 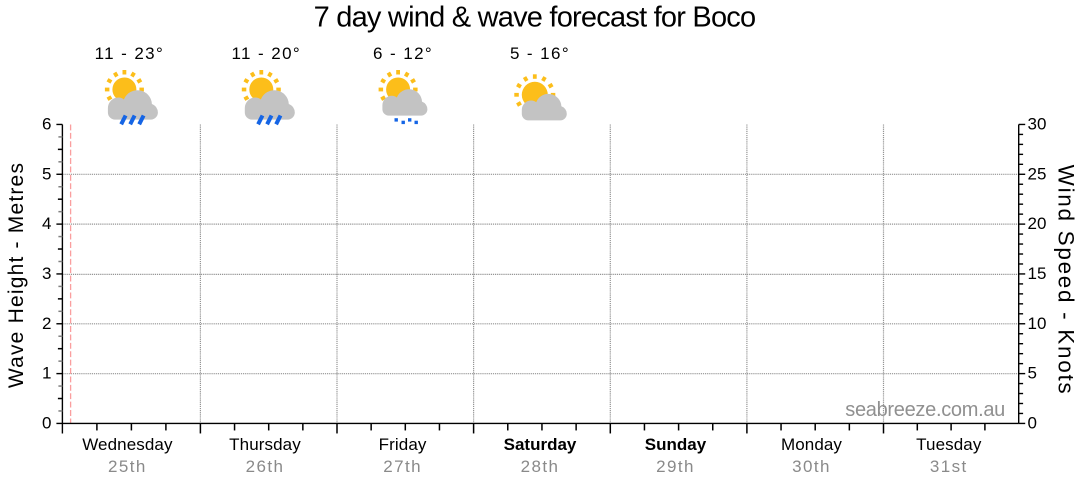 I want to click on svg-text: 29th, so click(x=675, y=466).